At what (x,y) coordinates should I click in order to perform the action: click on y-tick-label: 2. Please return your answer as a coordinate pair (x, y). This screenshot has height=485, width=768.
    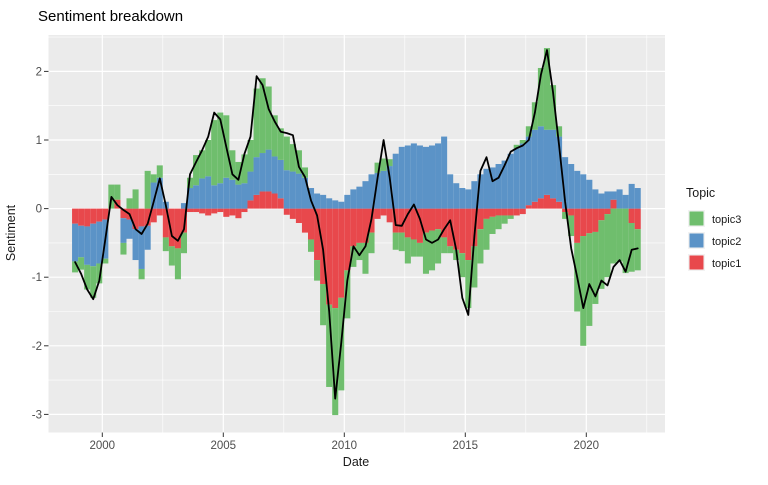
    Looking at the image, I should click on (39, 72).